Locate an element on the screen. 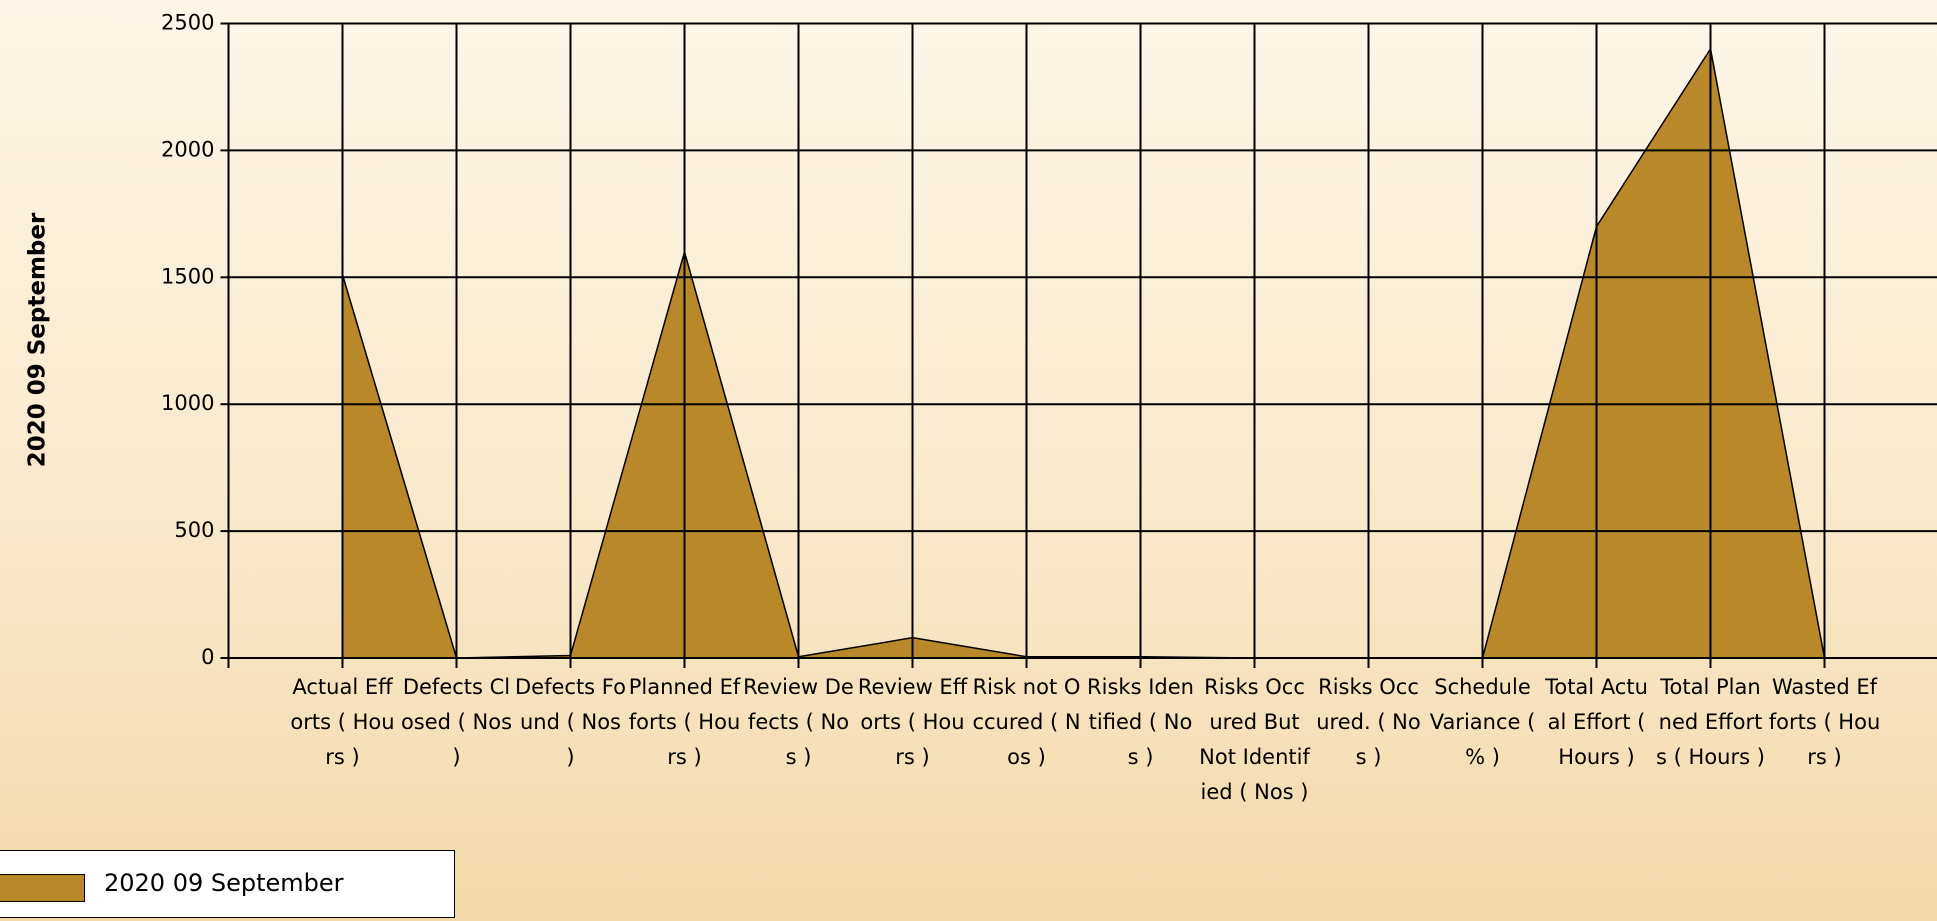 Image resolution: width=1937 pixels, height=921 pixels. x-tick-label: Review Defects ( Nos ) is located at coordinates (798, 722).